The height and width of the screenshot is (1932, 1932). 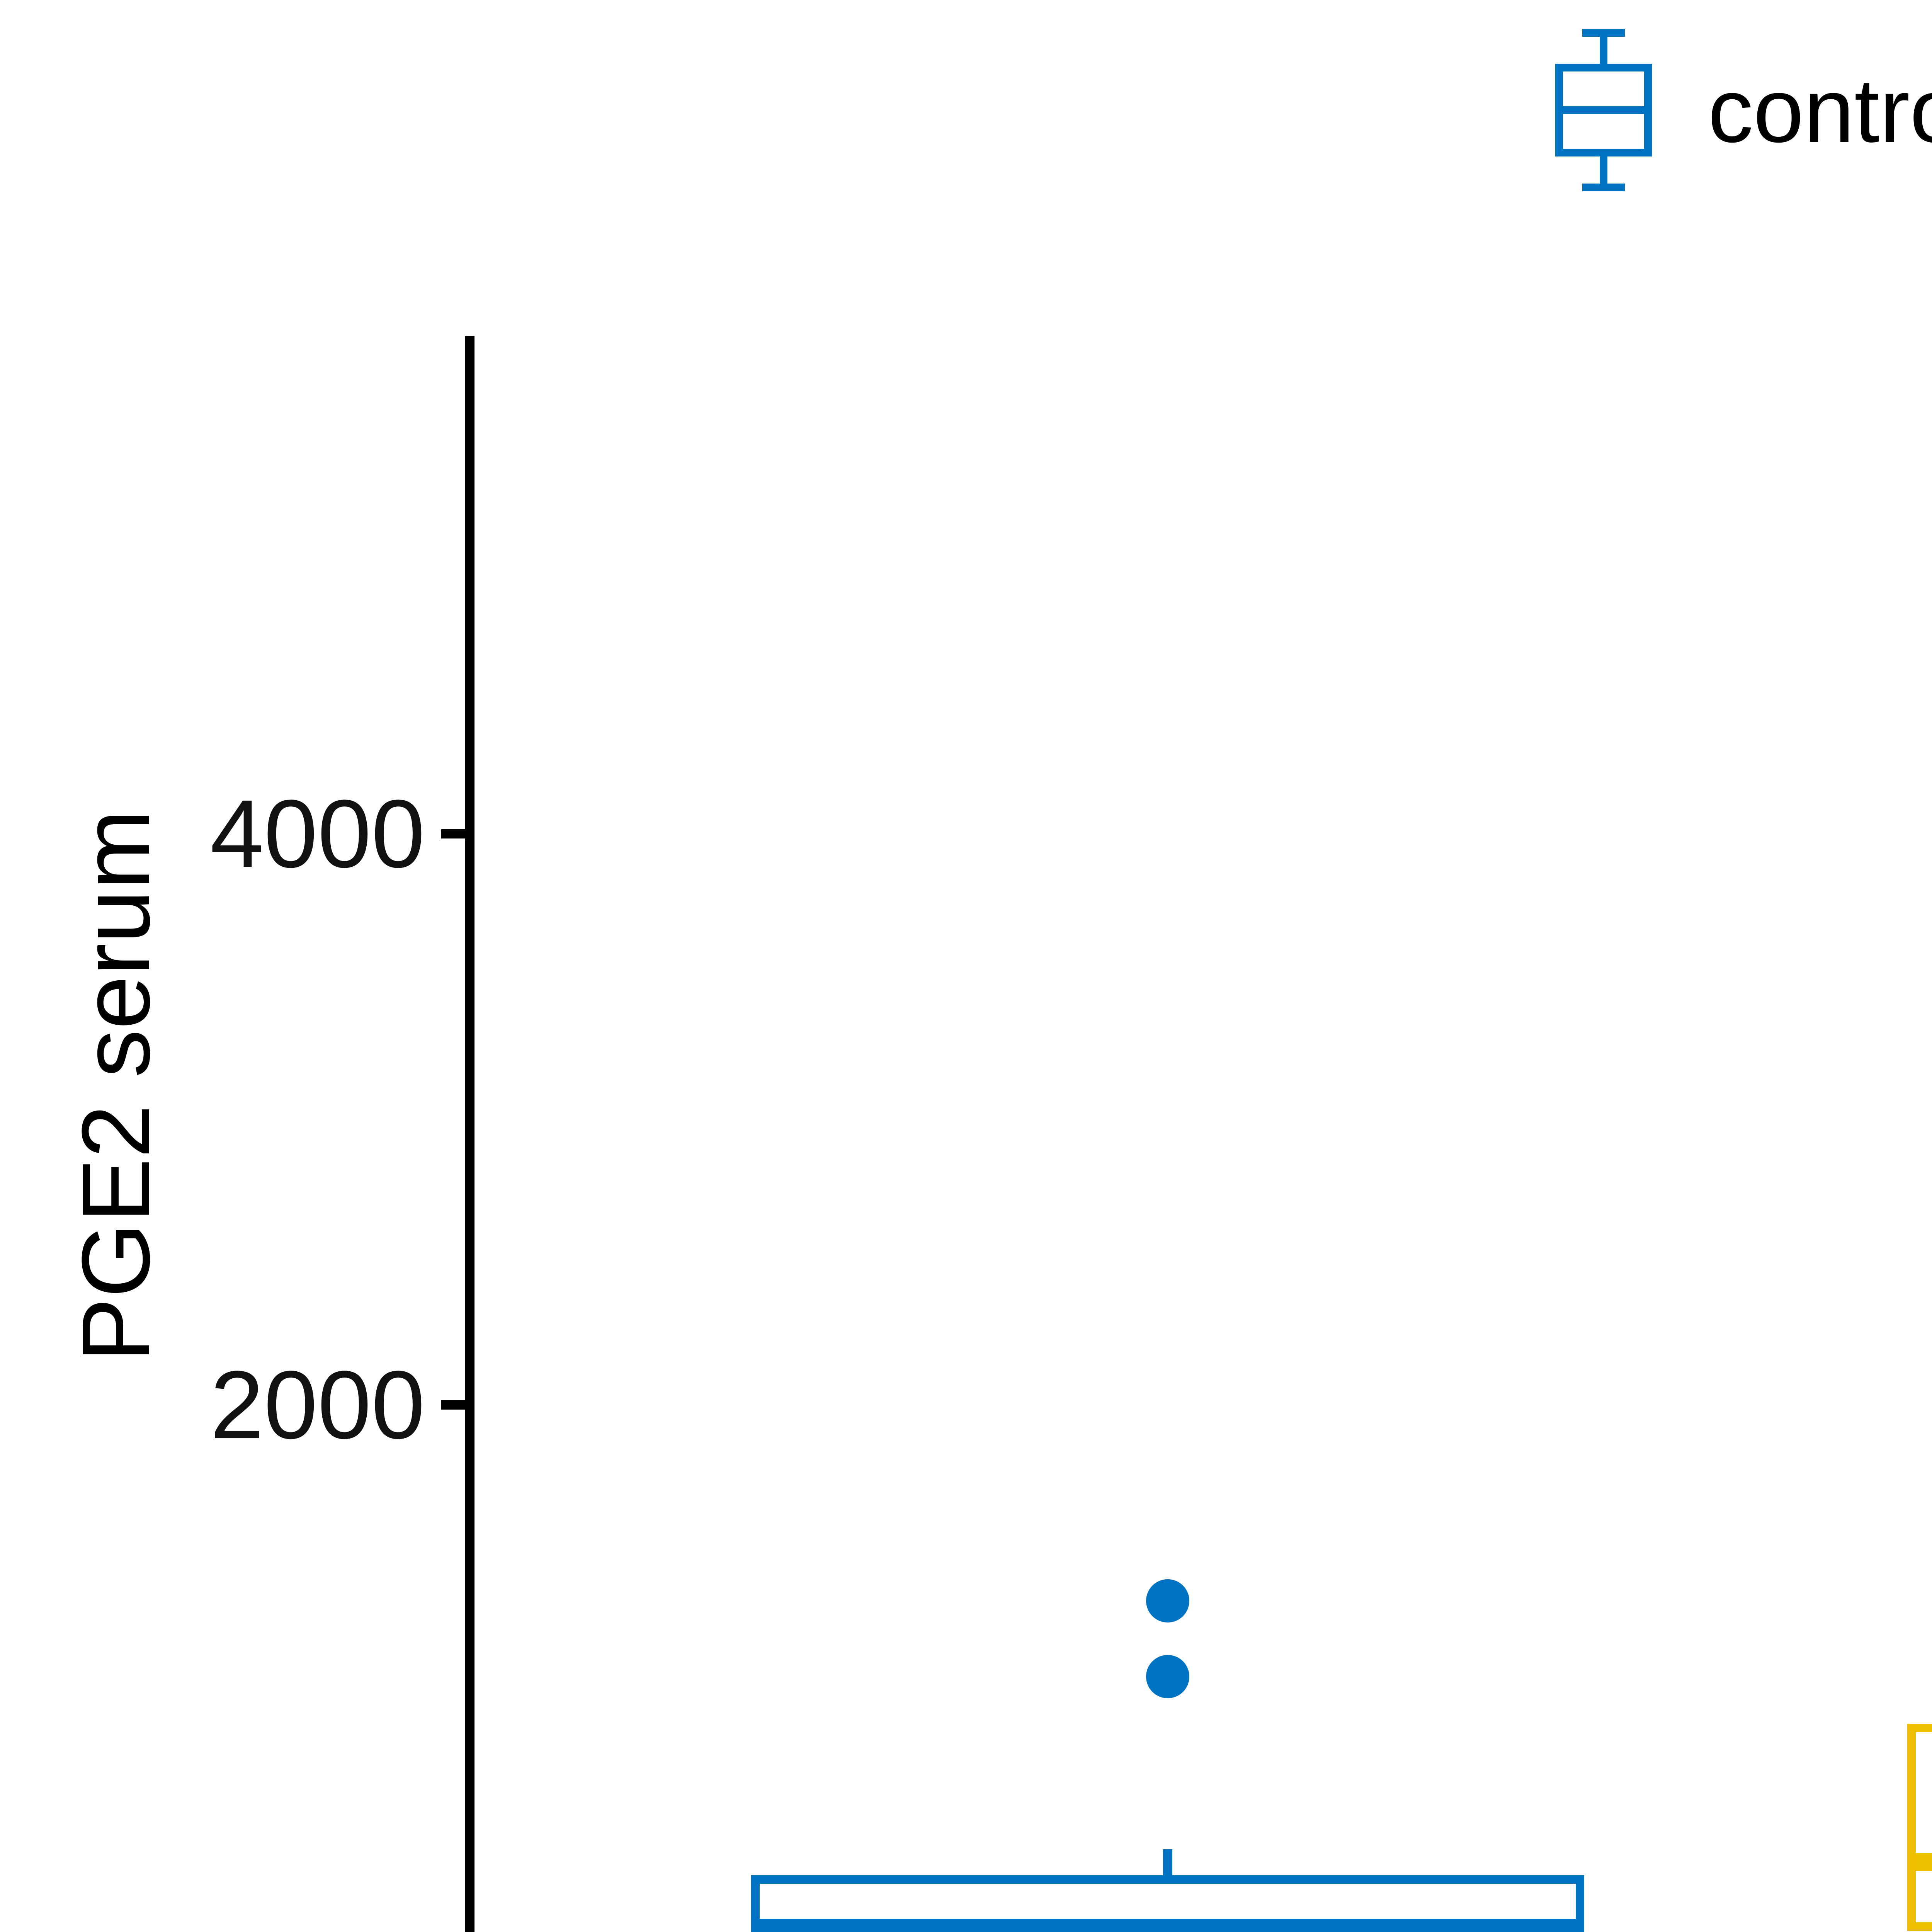 I want to click on legend: controlOLP, so click(x=1742, y=110).